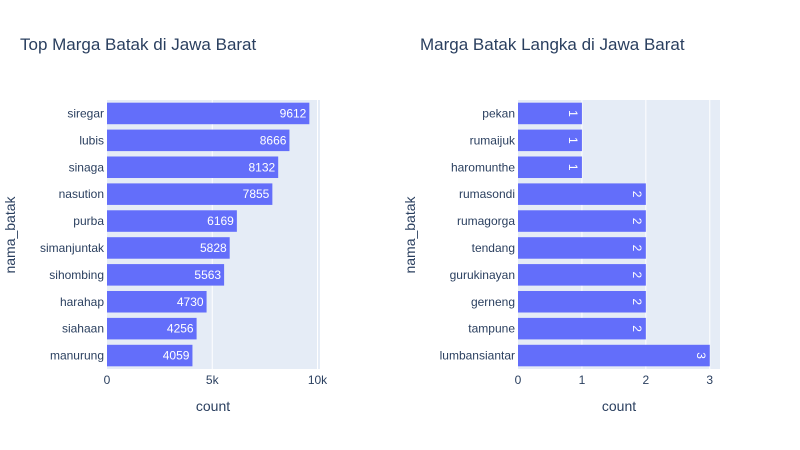 This screenshot has width=800, height=450. What do you see at coordinates (493, 140) in the screenshot?
I see `y-tick-label: rumaijuk` at bounding box center [493, 140].